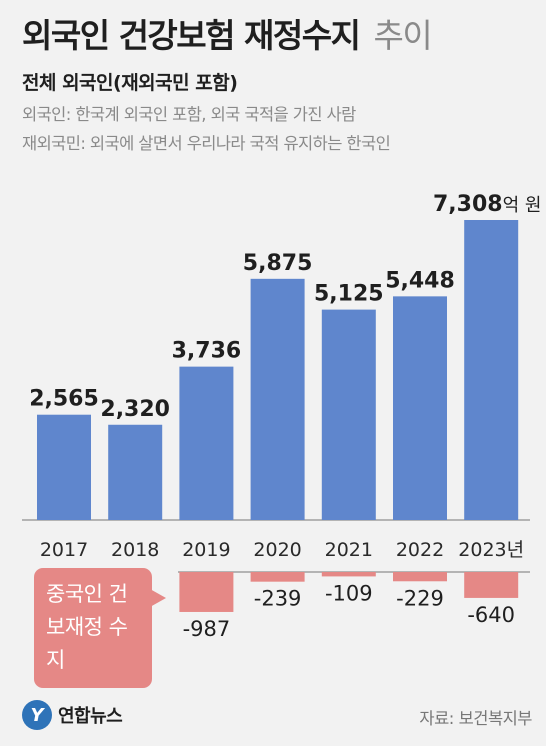 The image size is (546, 746). What do you see at coordinates (420, 408) in the screenshot?
I see `bar-2022` at bounding box center [420, 408].